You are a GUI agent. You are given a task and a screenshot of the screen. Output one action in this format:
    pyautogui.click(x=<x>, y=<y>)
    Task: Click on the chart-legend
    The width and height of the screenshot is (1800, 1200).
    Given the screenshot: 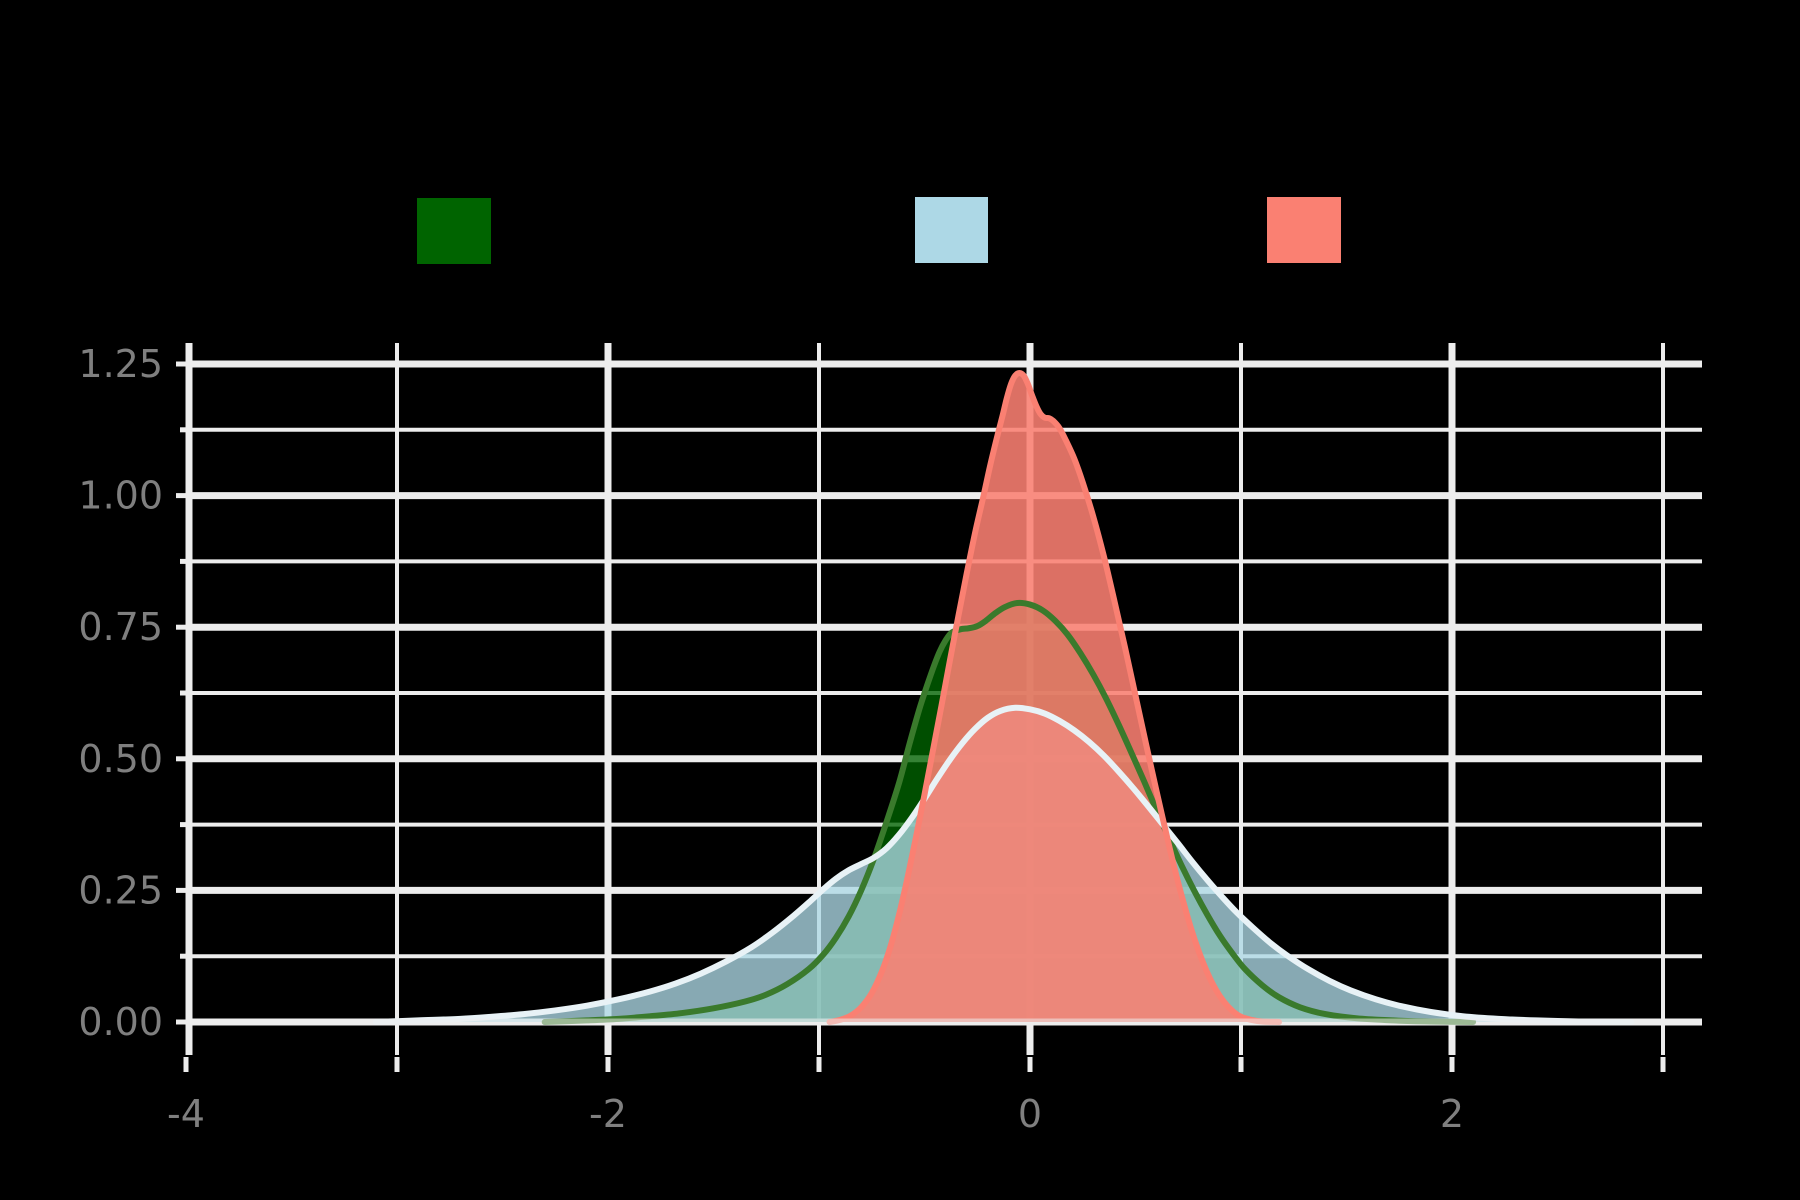 What is the action you would take?
    pyautogui.click(x=900, y=230)
    